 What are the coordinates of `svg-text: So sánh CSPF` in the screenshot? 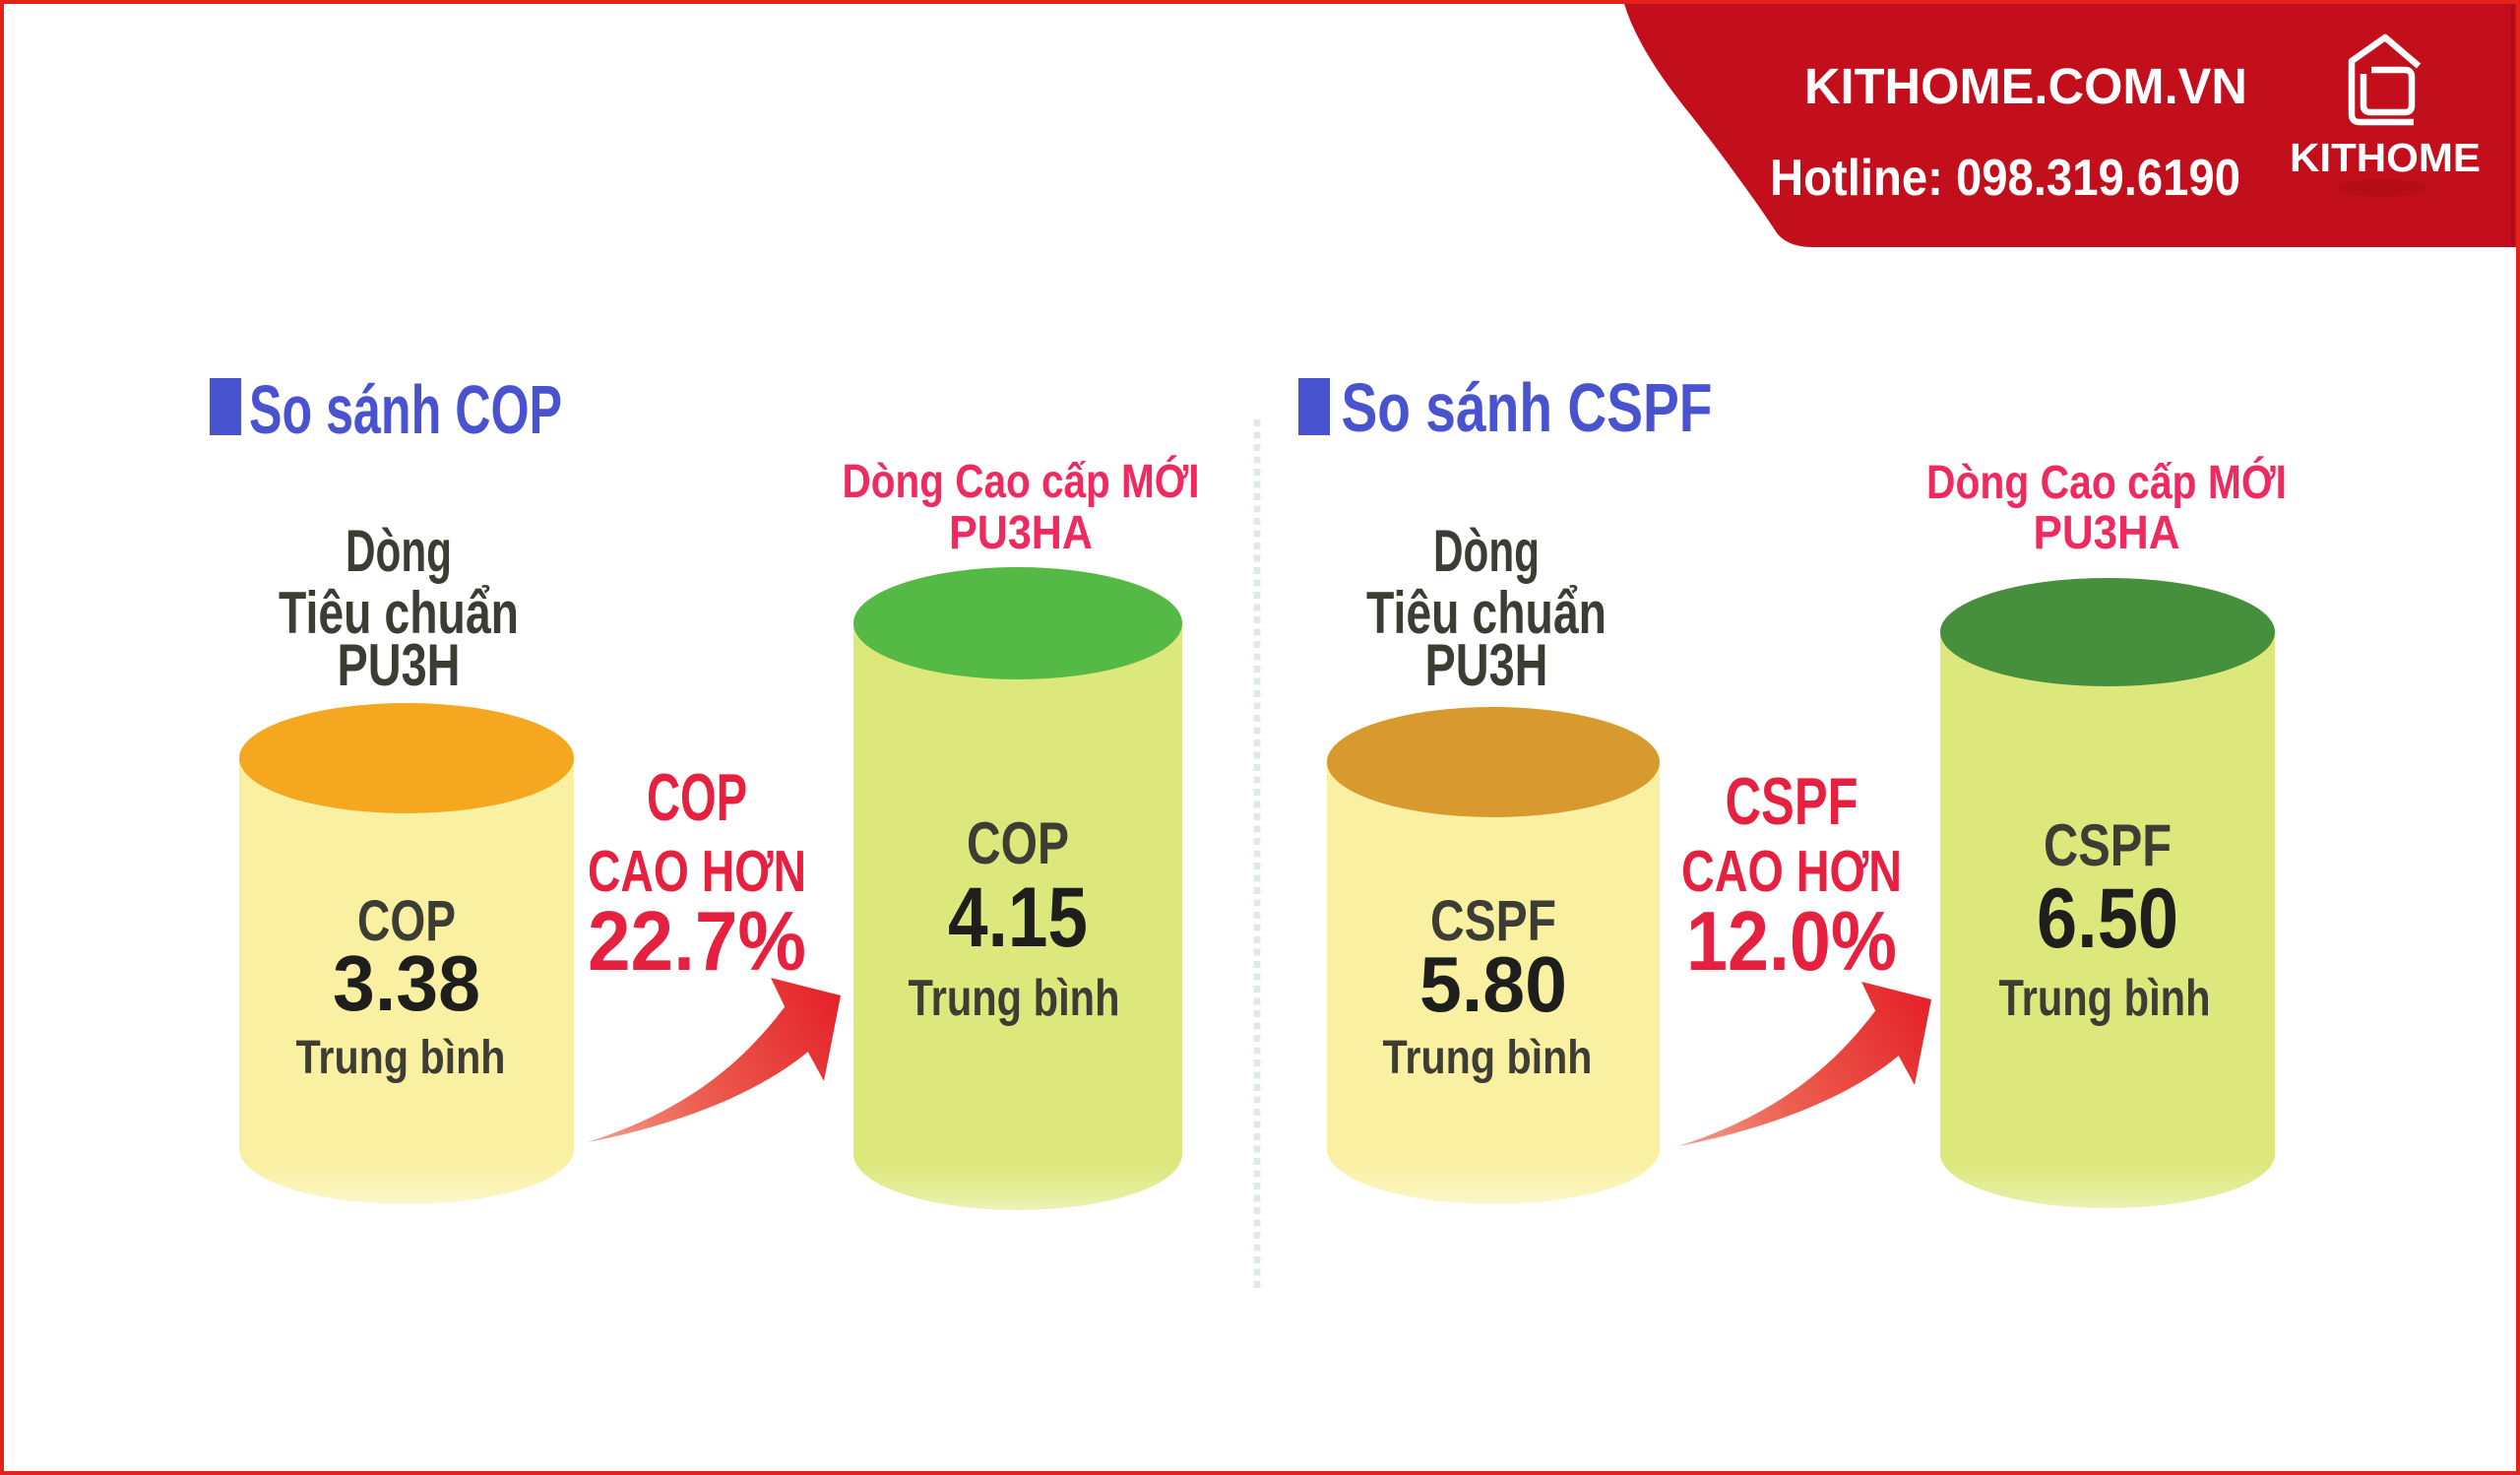 It's located at (1527, 408).